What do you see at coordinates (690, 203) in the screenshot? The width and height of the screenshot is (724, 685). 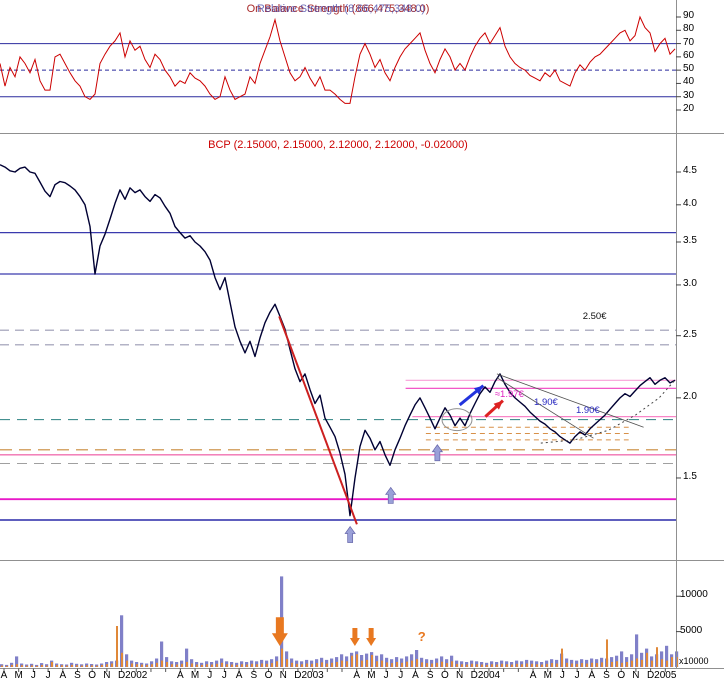 I see `price-y-tick-label: 4.0` at bounding box center [690, 203].